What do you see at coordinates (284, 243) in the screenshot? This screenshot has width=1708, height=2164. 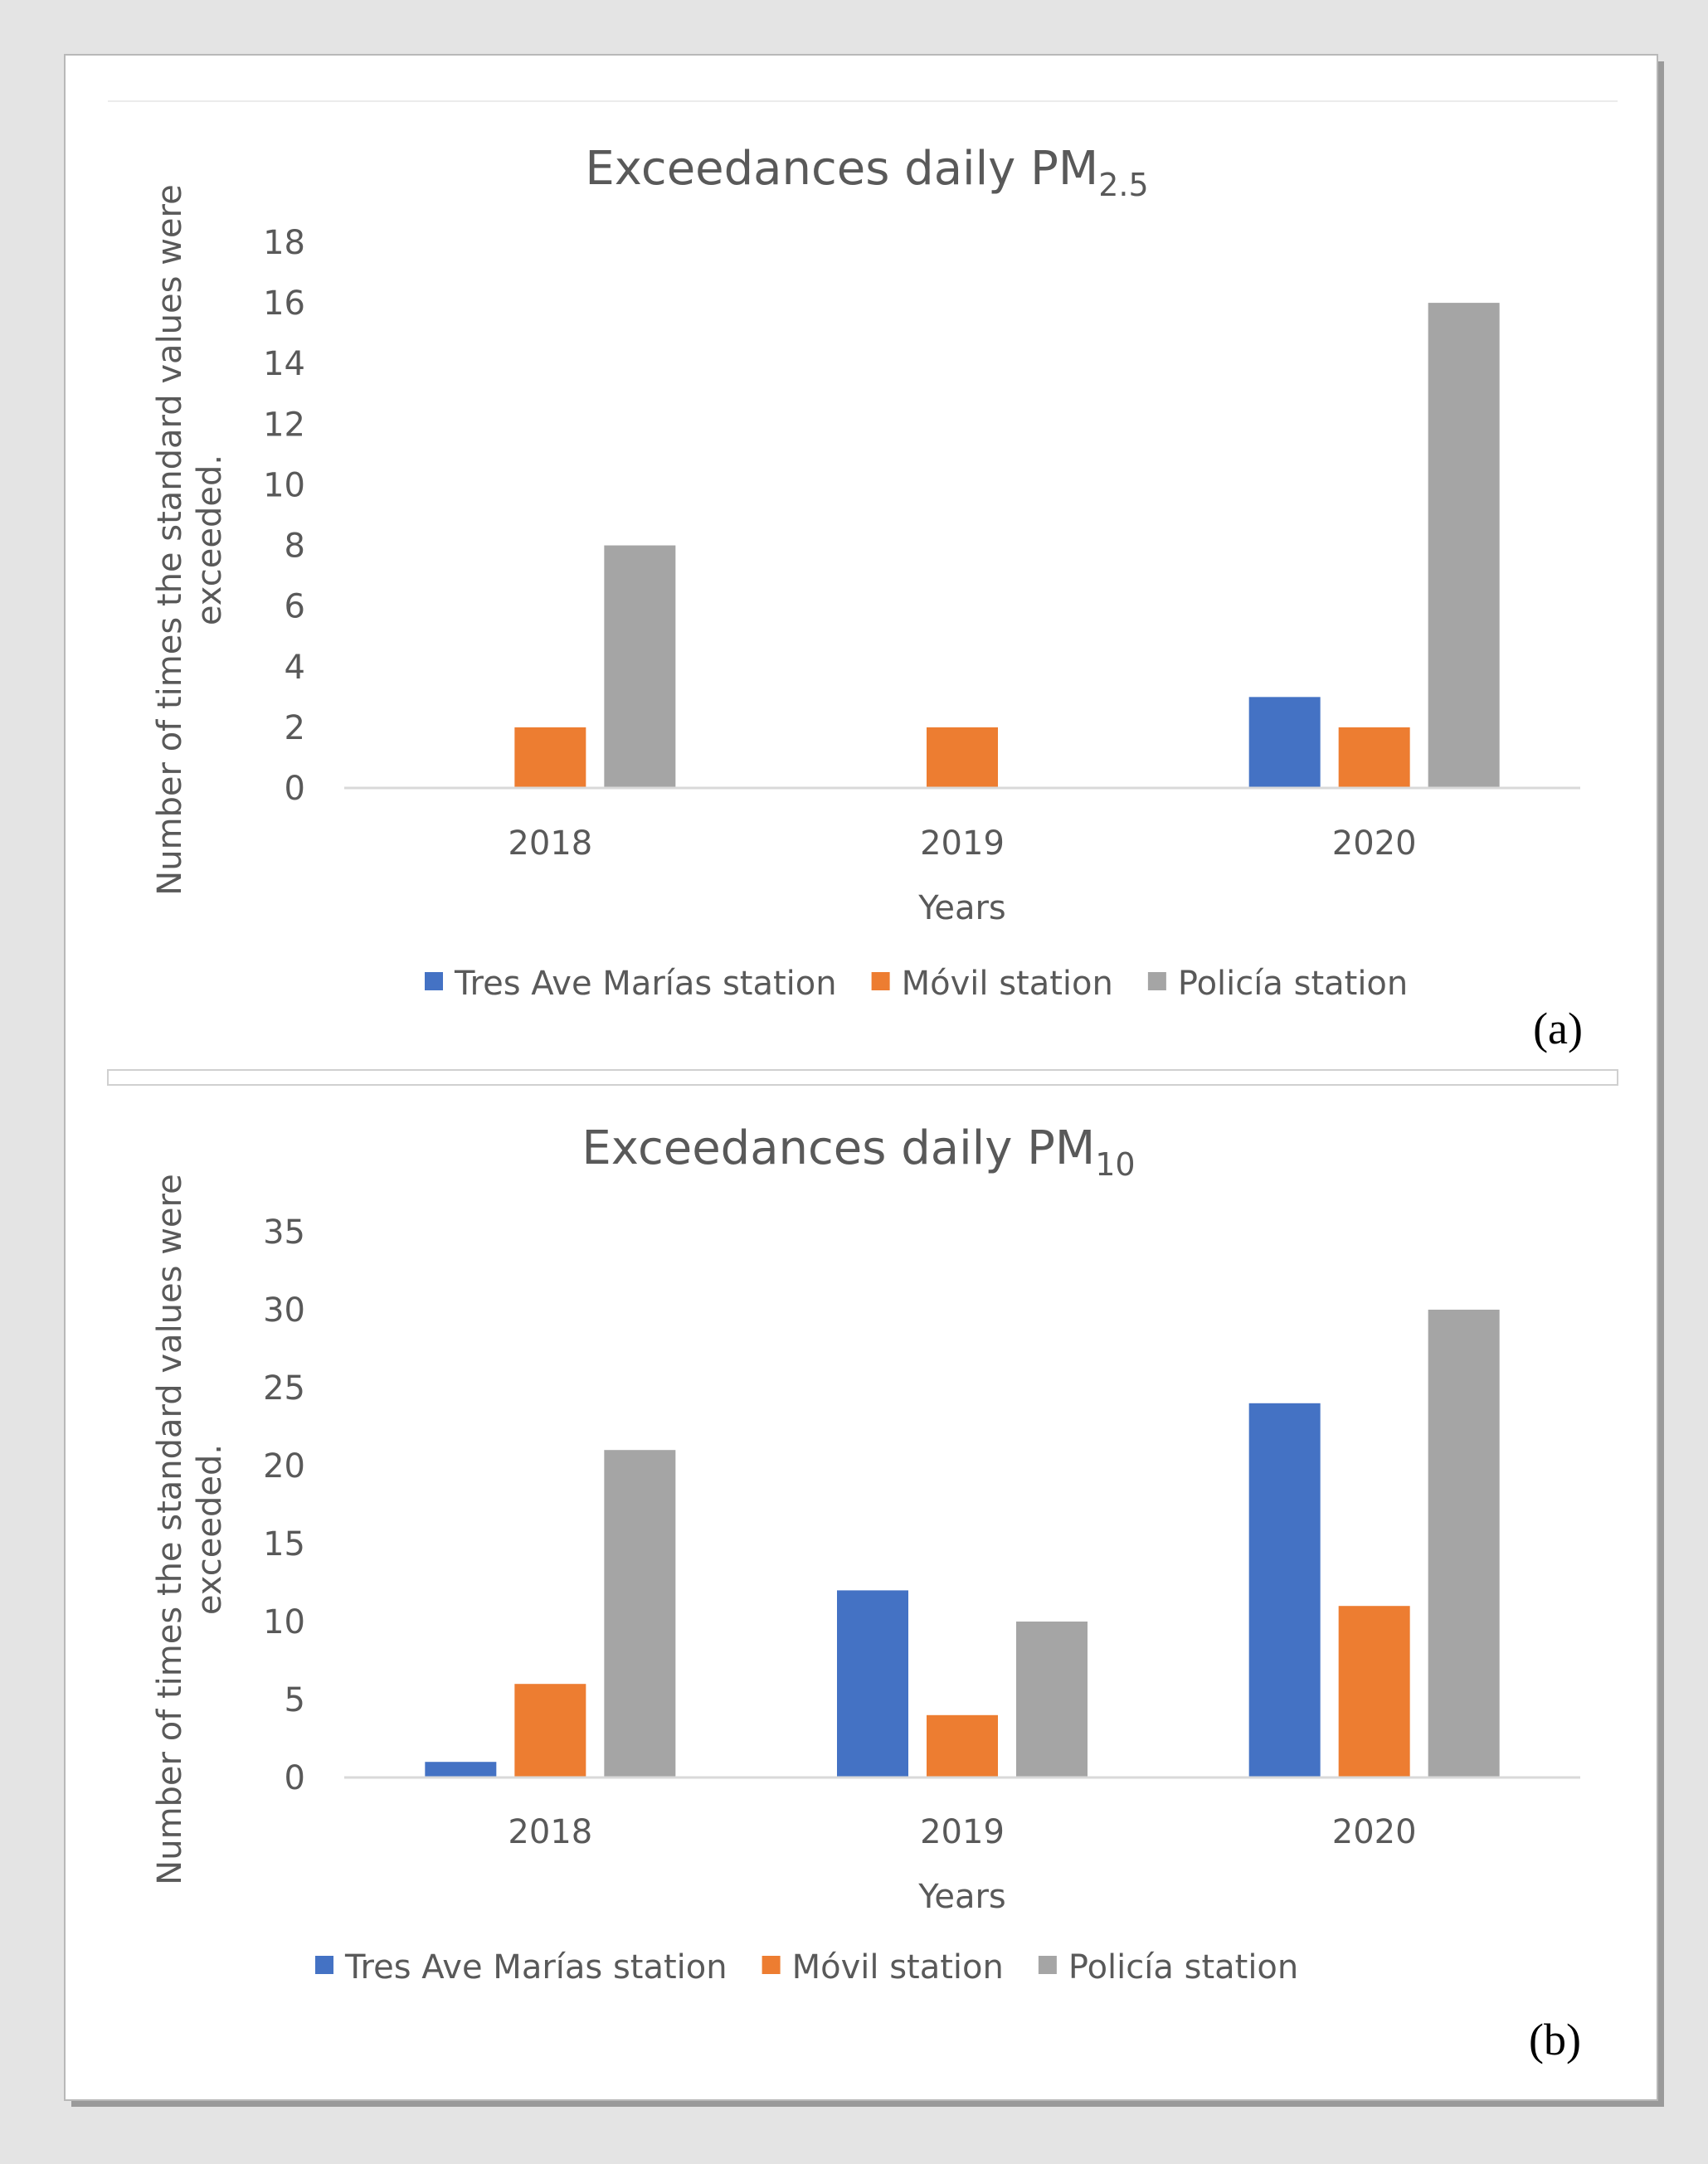 I see `y-tick-label: 18` at bounding box center [284, 243].